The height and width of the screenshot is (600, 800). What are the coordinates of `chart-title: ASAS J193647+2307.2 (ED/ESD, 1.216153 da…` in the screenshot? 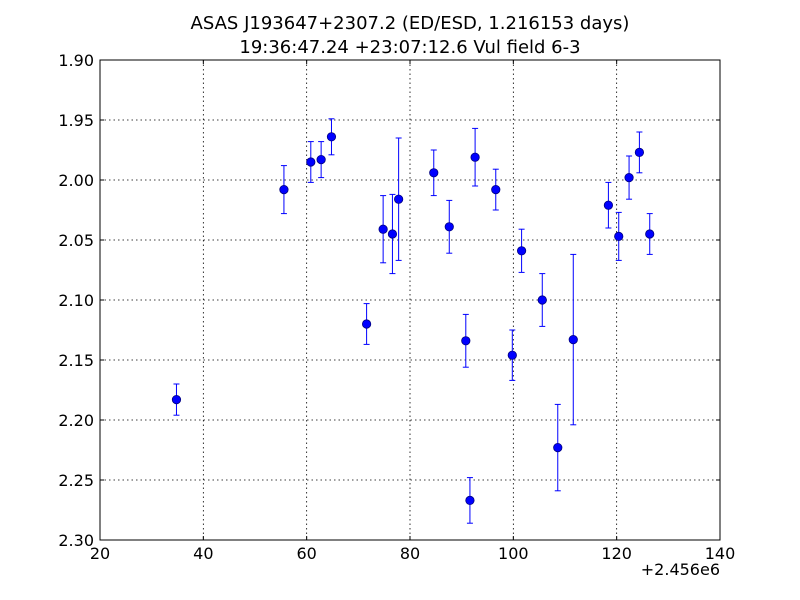 It's located at (410, 23).